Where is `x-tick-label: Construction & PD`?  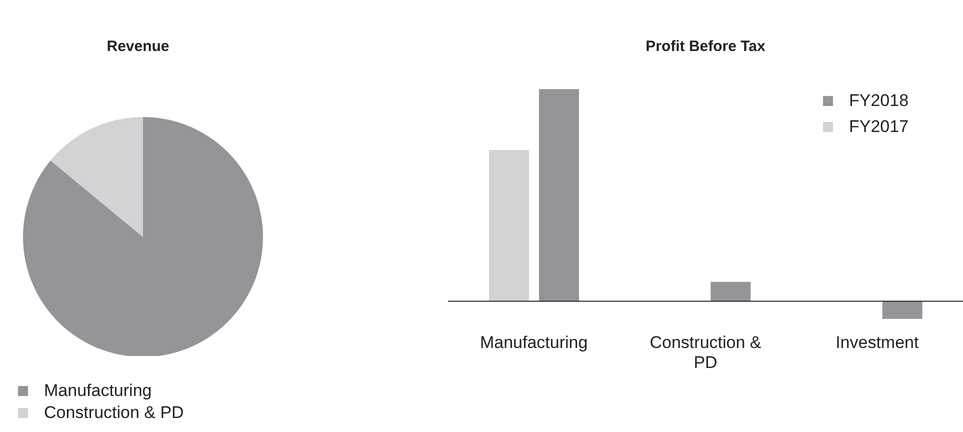 x-tick-label: Construction & PD is located at coordinates (706, 352).